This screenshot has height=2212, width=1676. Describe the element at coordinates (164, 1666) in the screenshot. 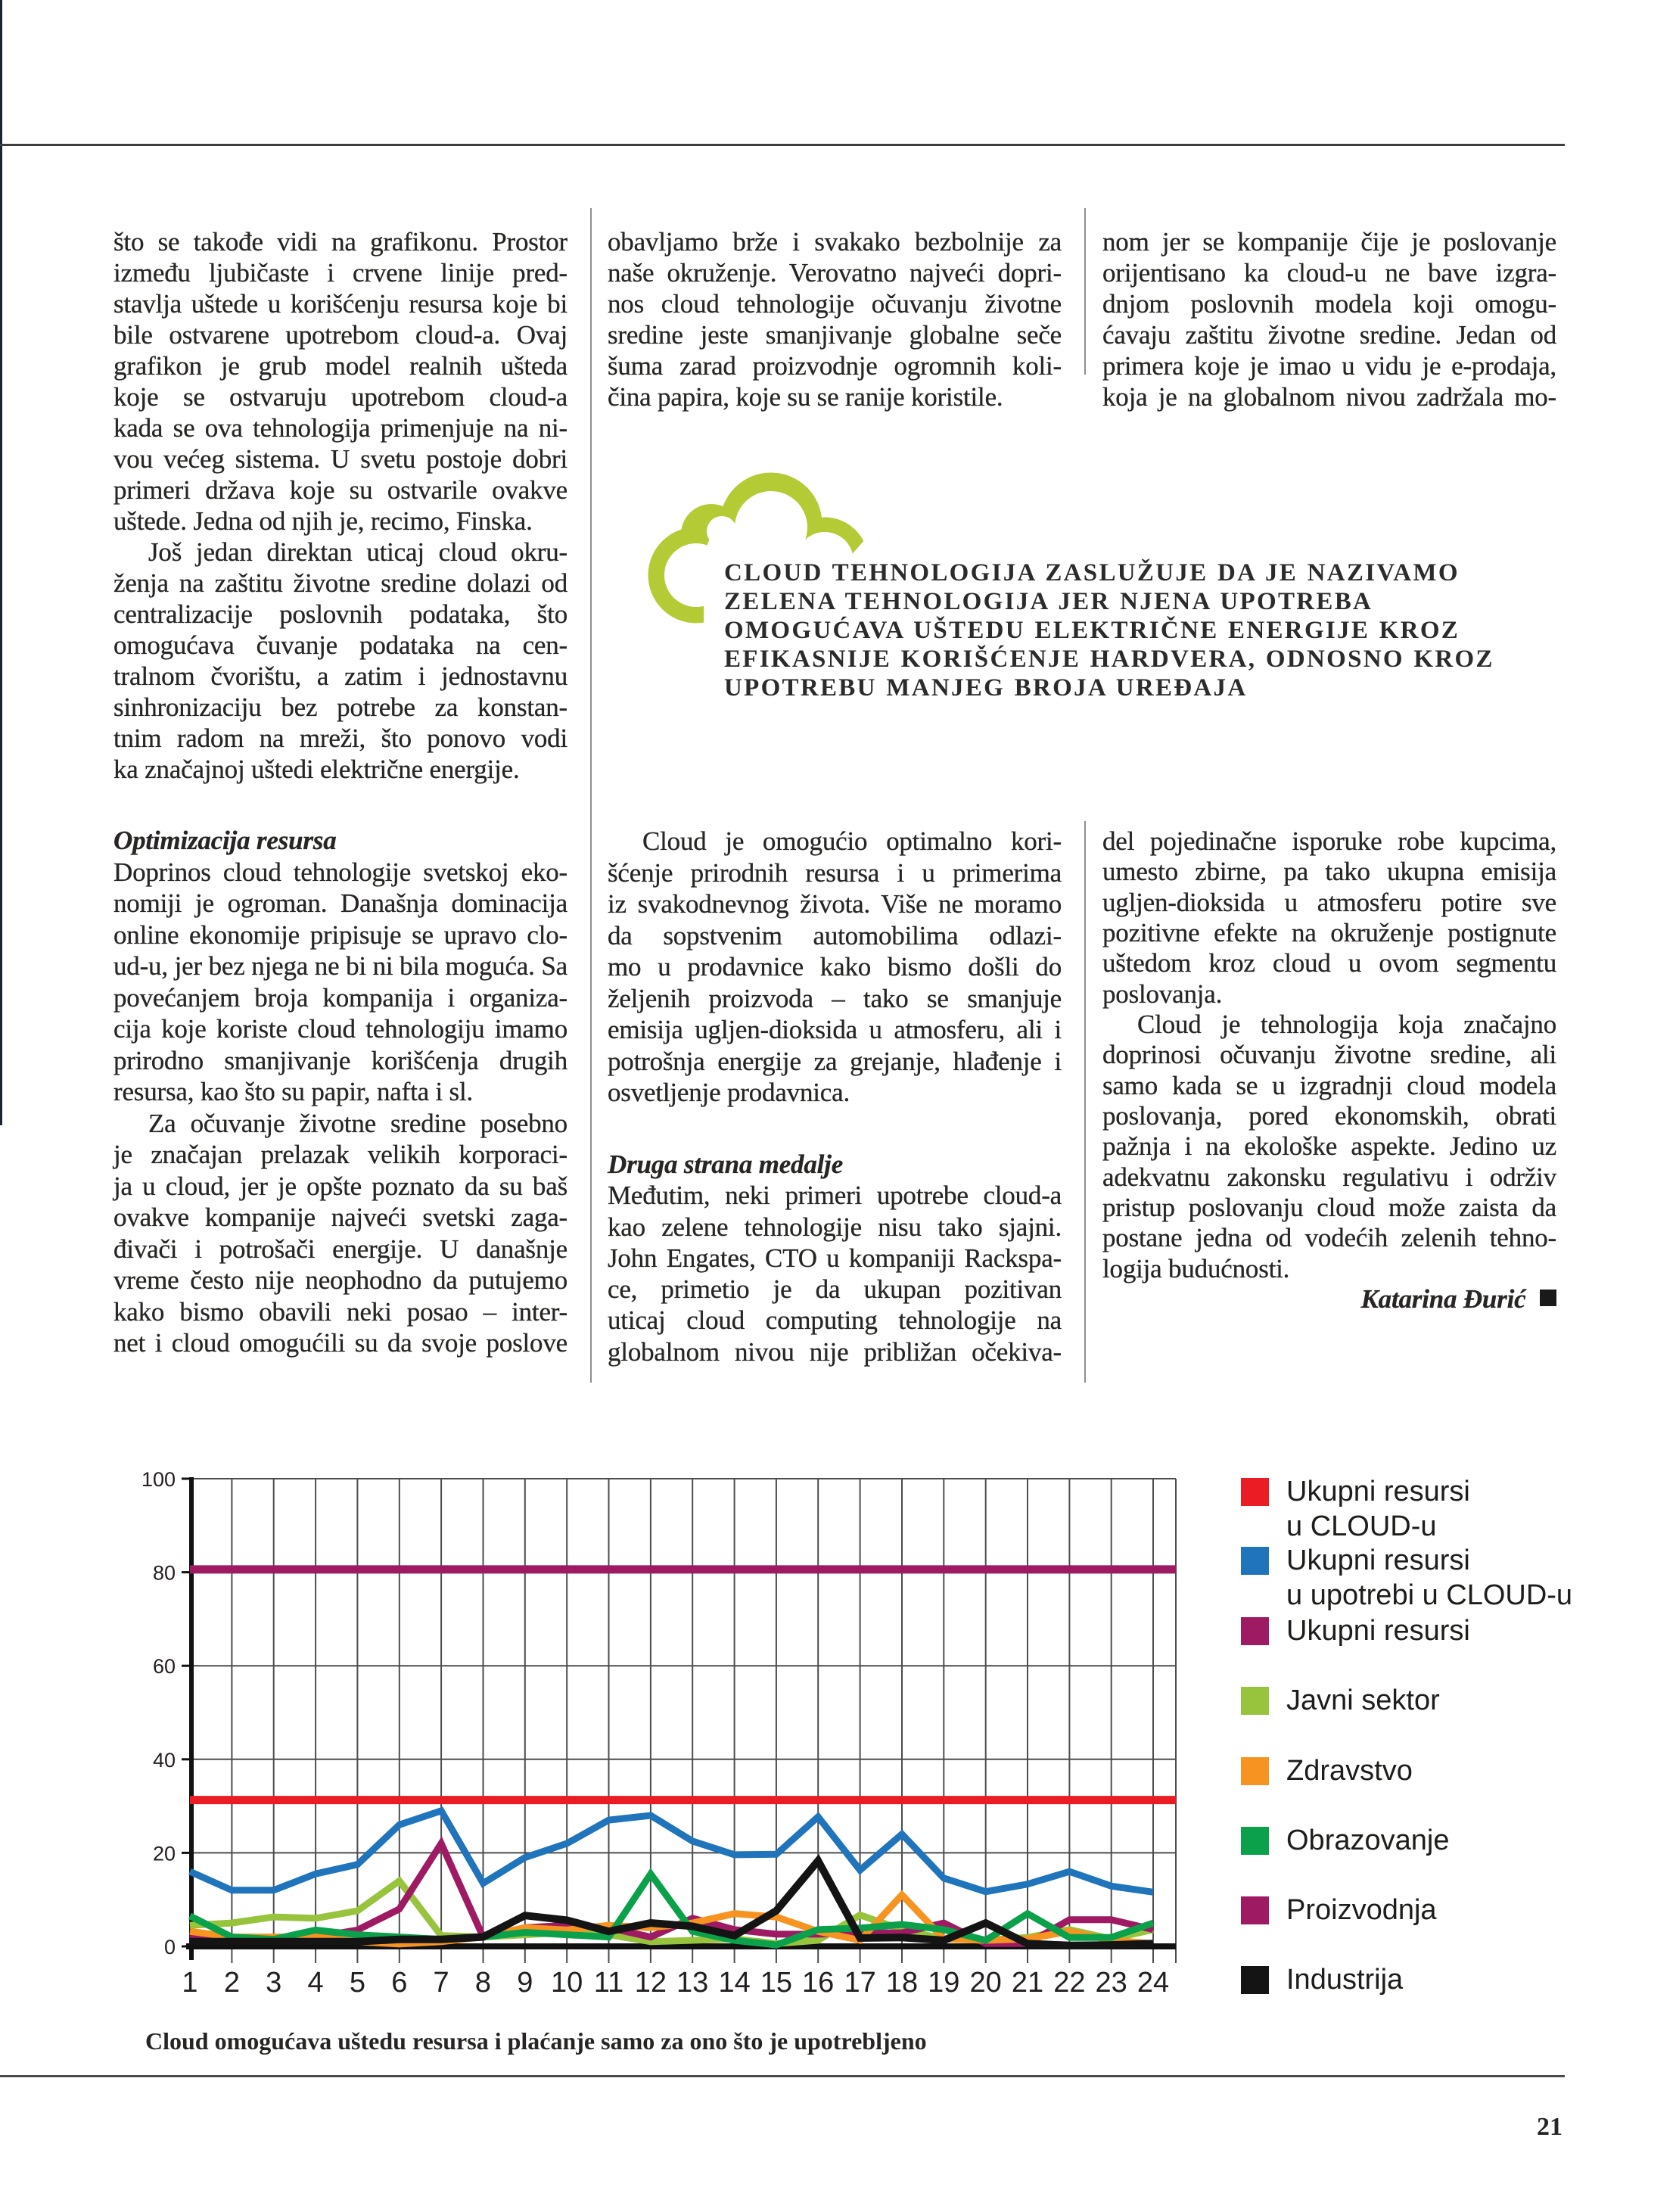

I see `svg-text: 60` at that location.